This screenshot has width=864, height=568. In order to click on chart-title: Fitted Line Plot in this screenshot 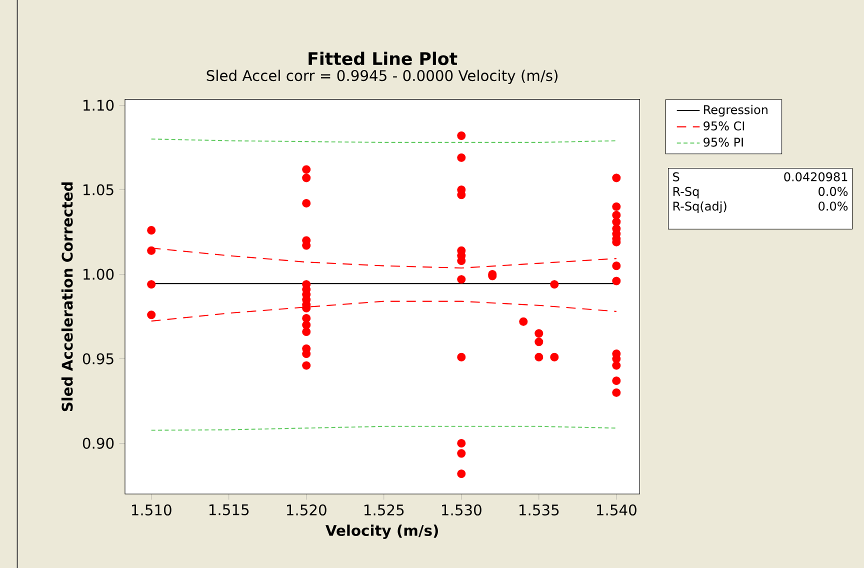, I will do `click(383, 59)`.